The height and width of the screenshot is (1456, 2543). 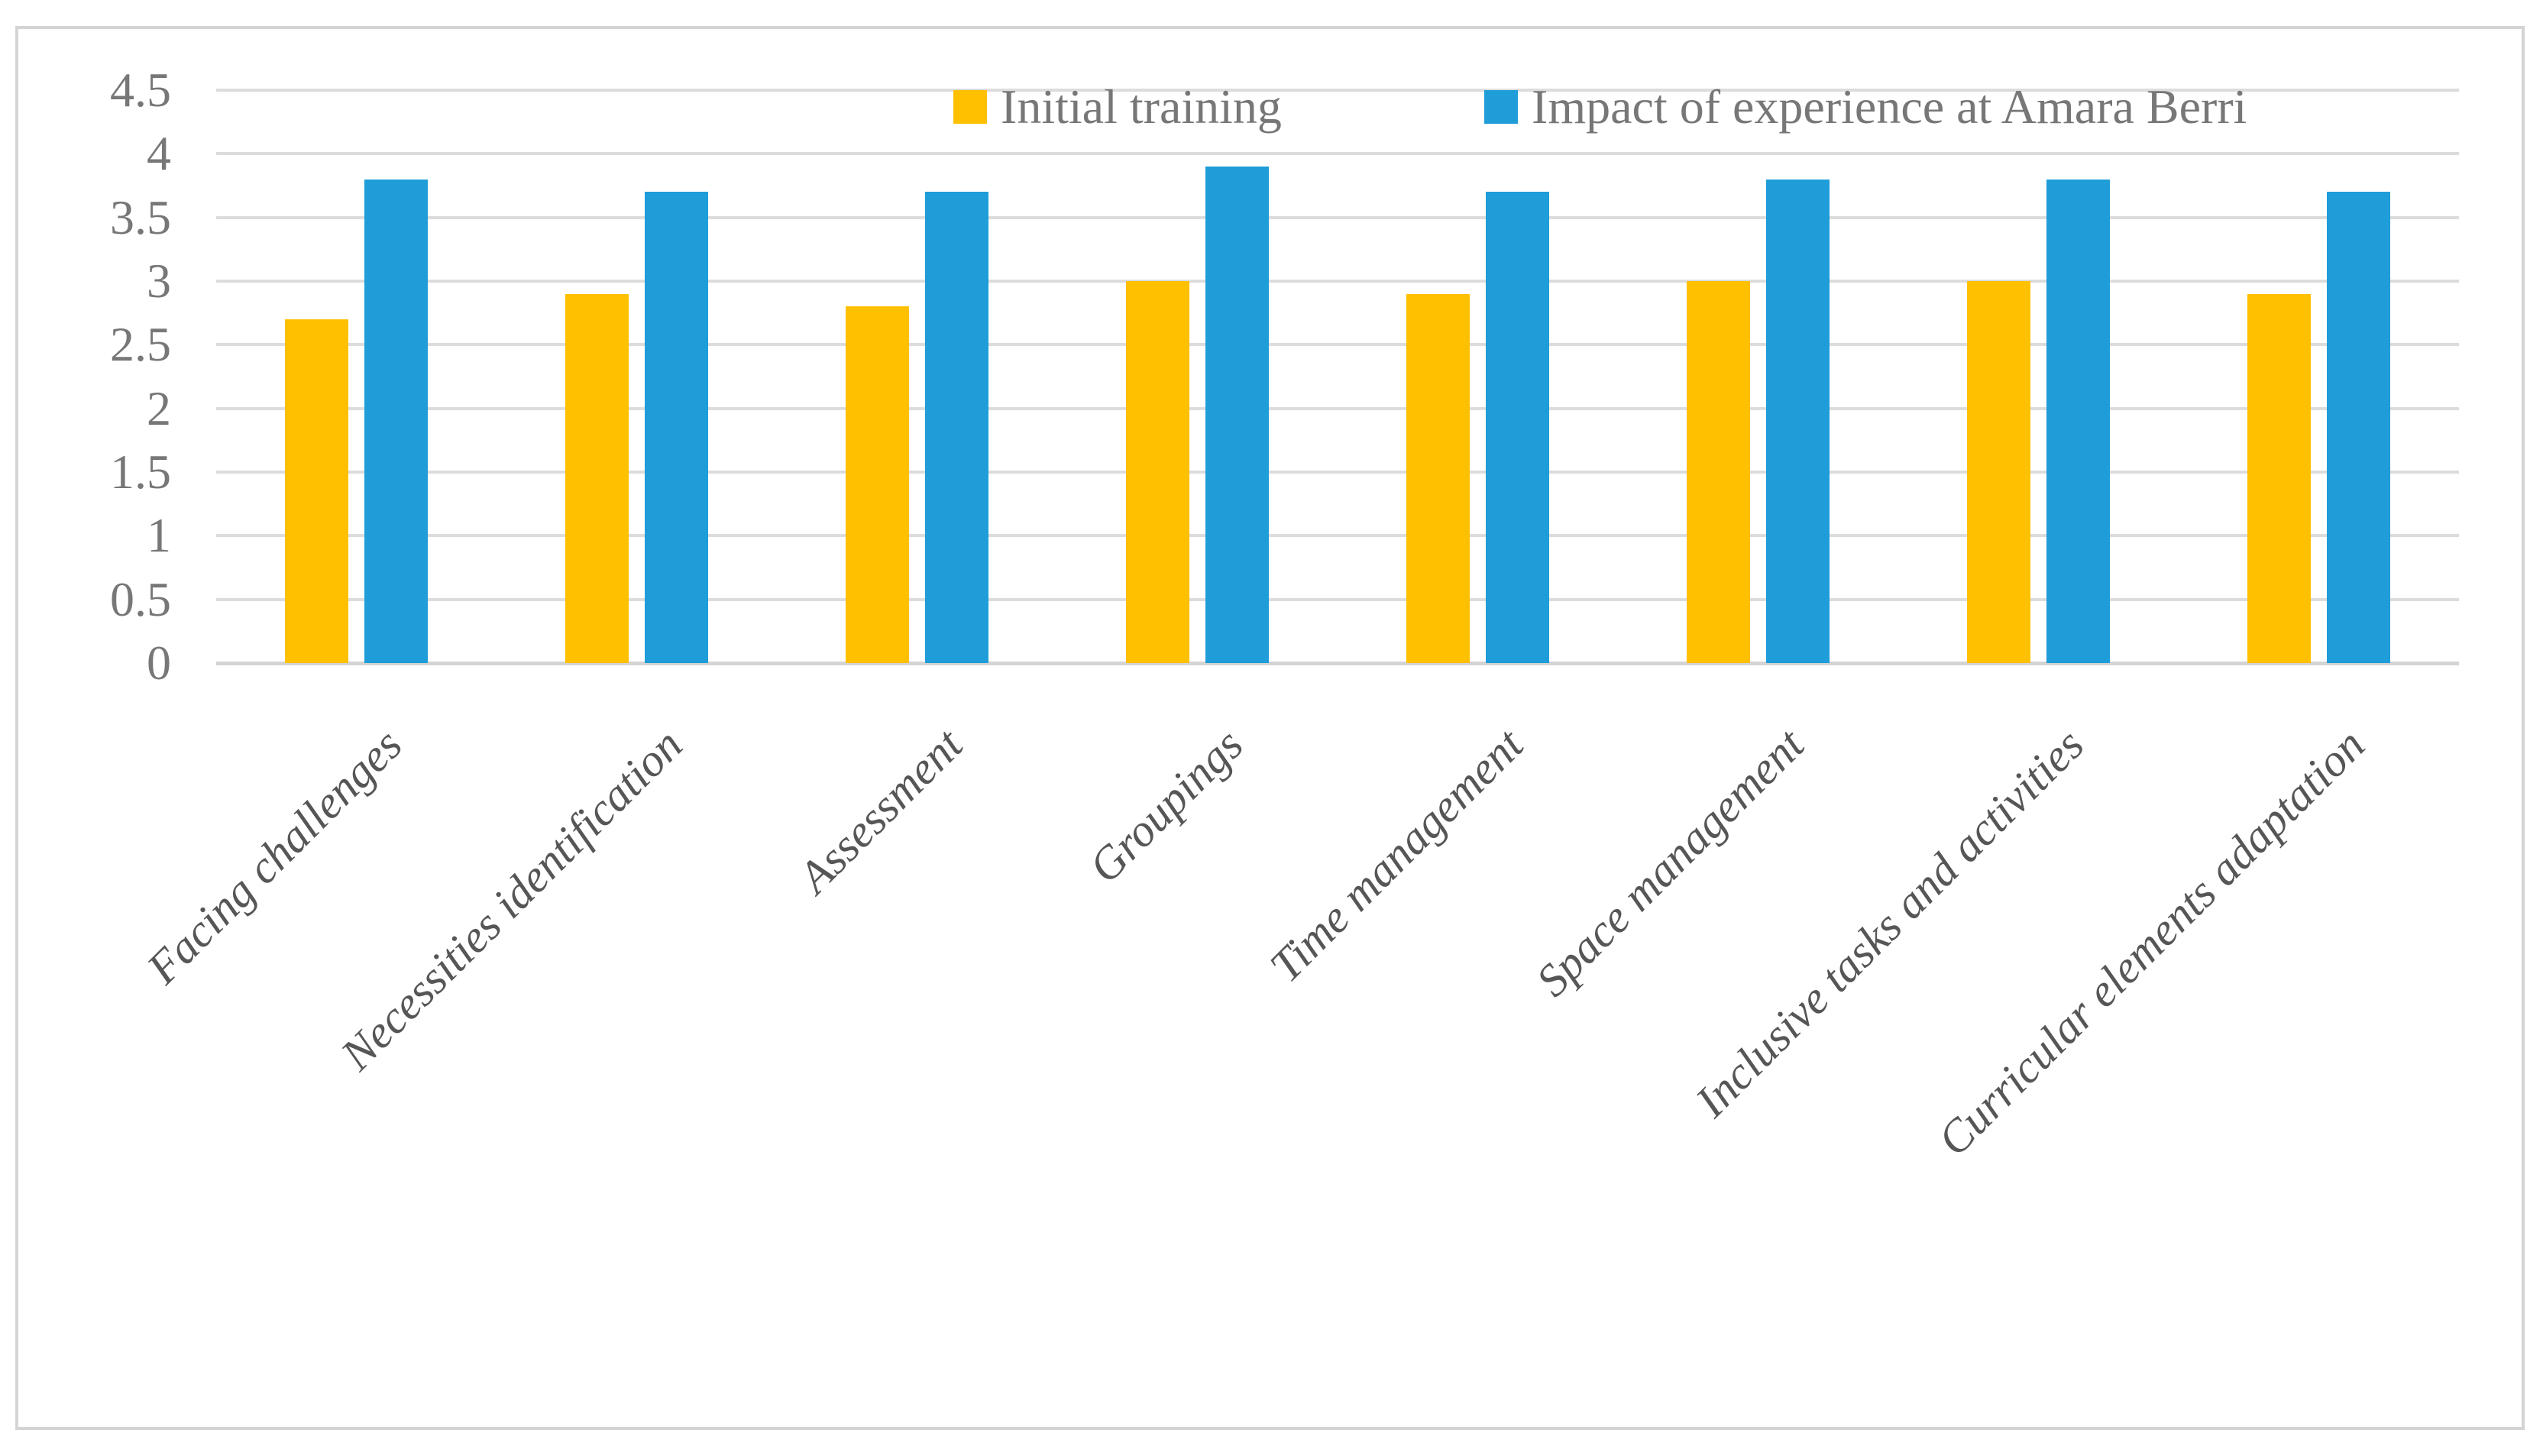 I want to click on bar-series1-cat3, so click(x=877, y=484).